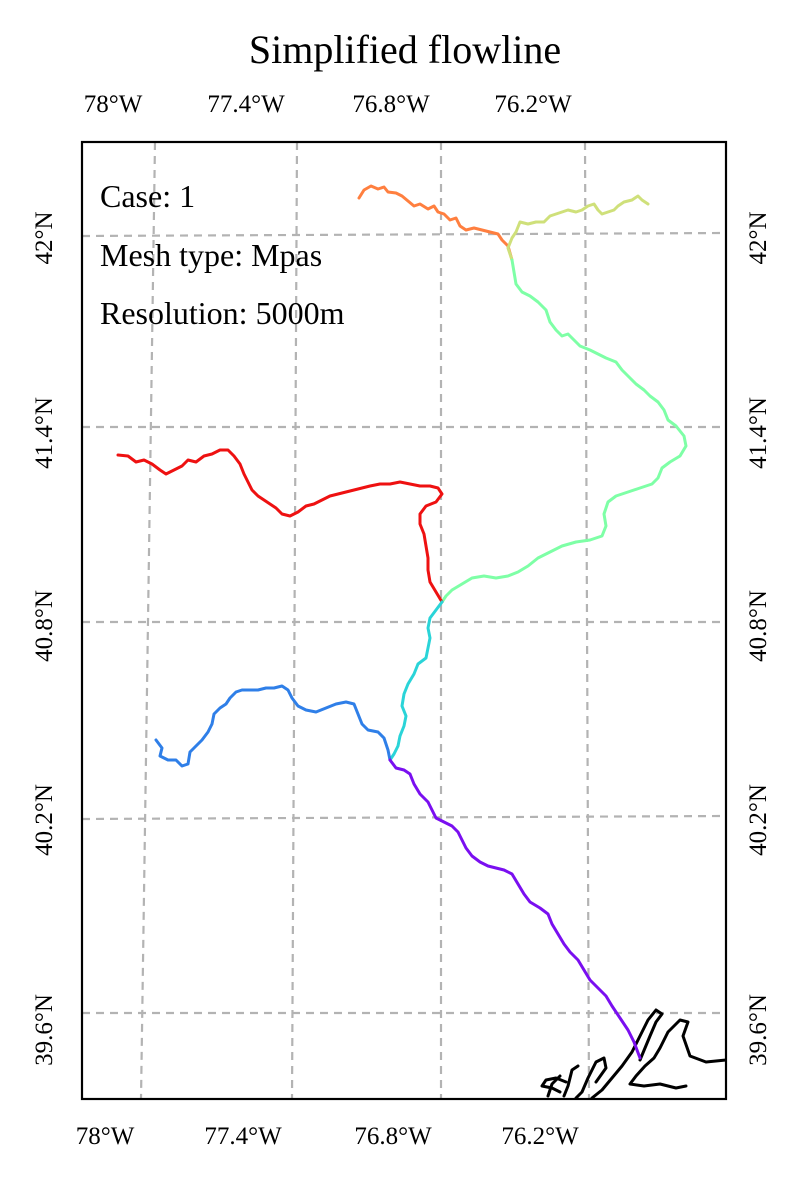  I want to click on bottom-lon-label: 76.2°W, so click(540, 1136).